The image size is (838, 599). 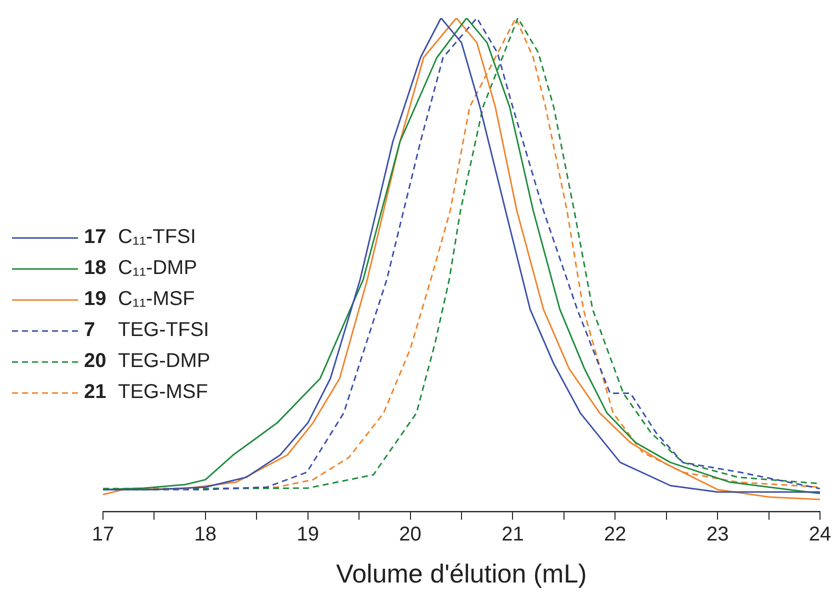 I want to click on x-tick-label: 20, so click(x=410, y=534).